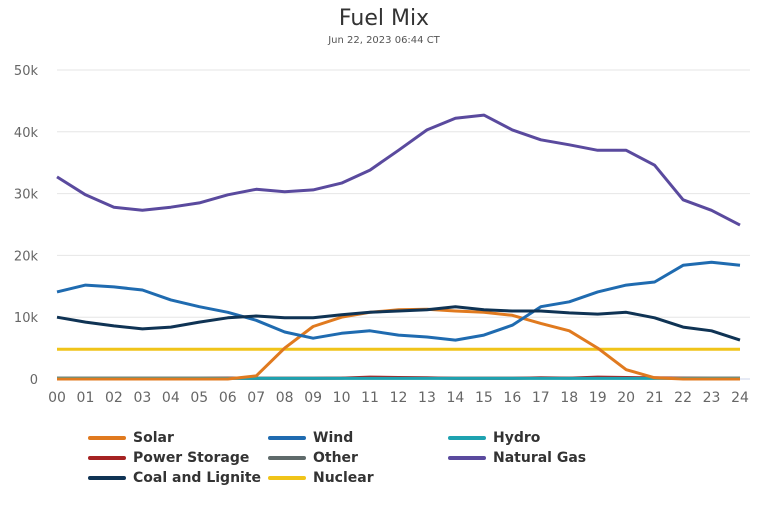 This screenshot has width=768, height=512. Describe the element at coordinates (398, 323) in the screenshot. I see `series-line-coal-and-lignite` at that location.